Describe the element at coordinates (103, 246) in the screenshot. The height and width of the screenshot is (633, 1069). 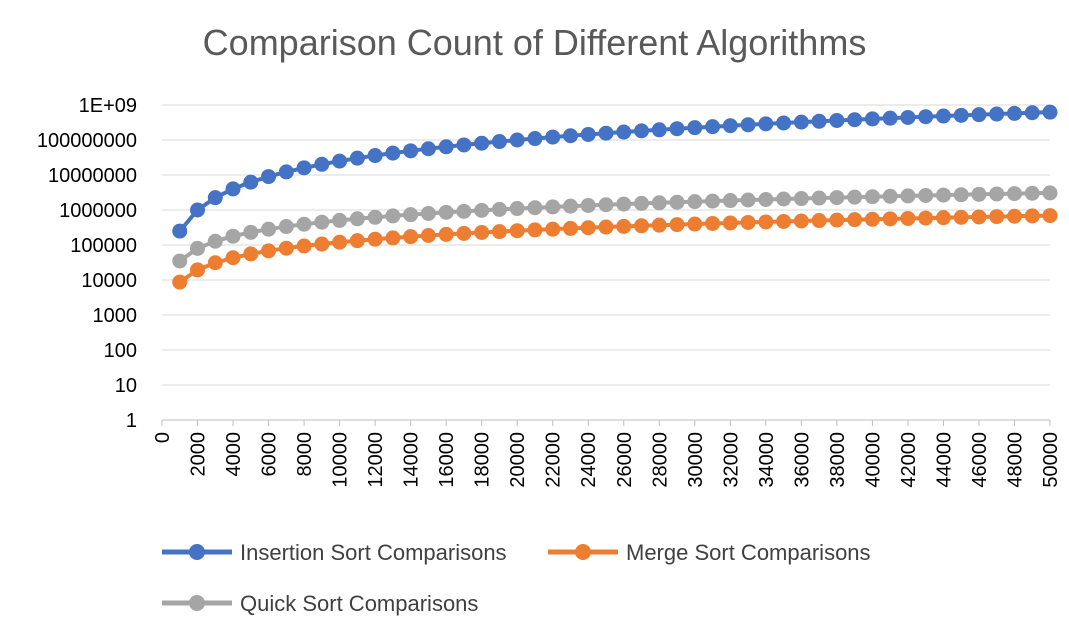
I see `y-tick-label: 100000` at that location.